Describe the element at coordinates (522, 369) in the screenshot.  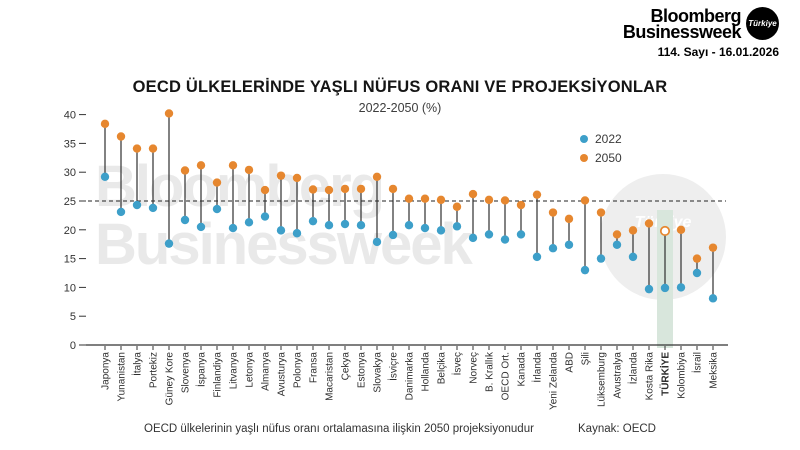
I see `x-category-label: Kanada` at that location.